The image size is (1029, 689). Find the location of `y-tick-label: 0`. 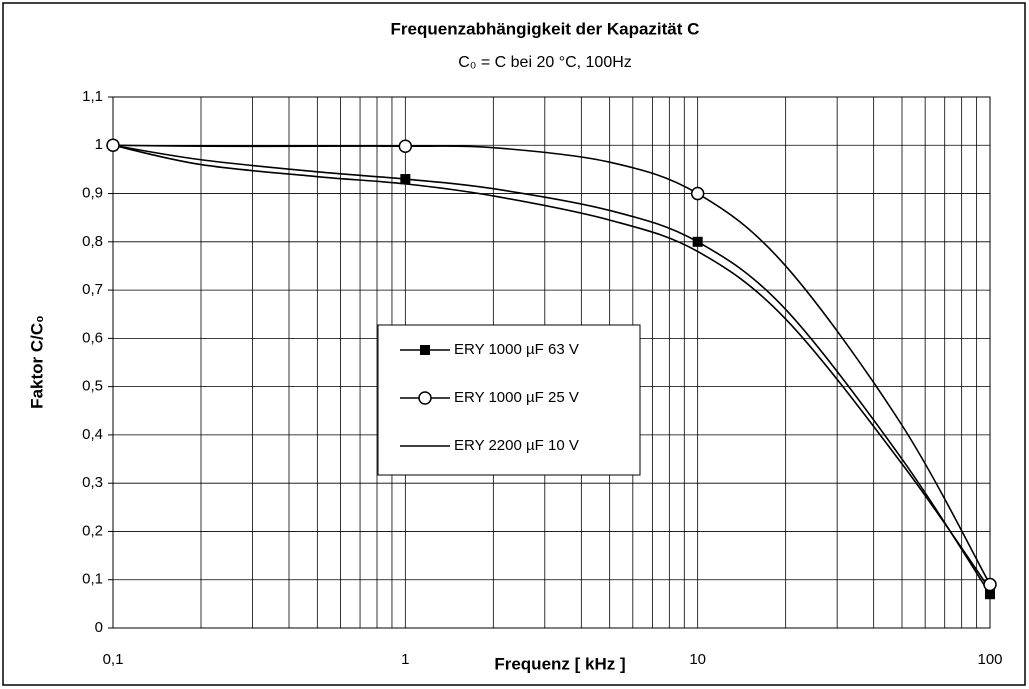

y-tick-label: 0 is located at coordinates (99, 627).